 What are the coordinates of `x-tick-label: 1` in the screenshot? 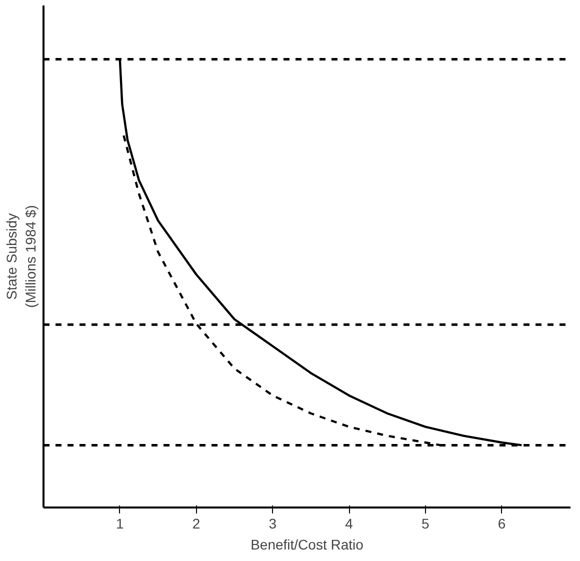 It's located at (120, 524).